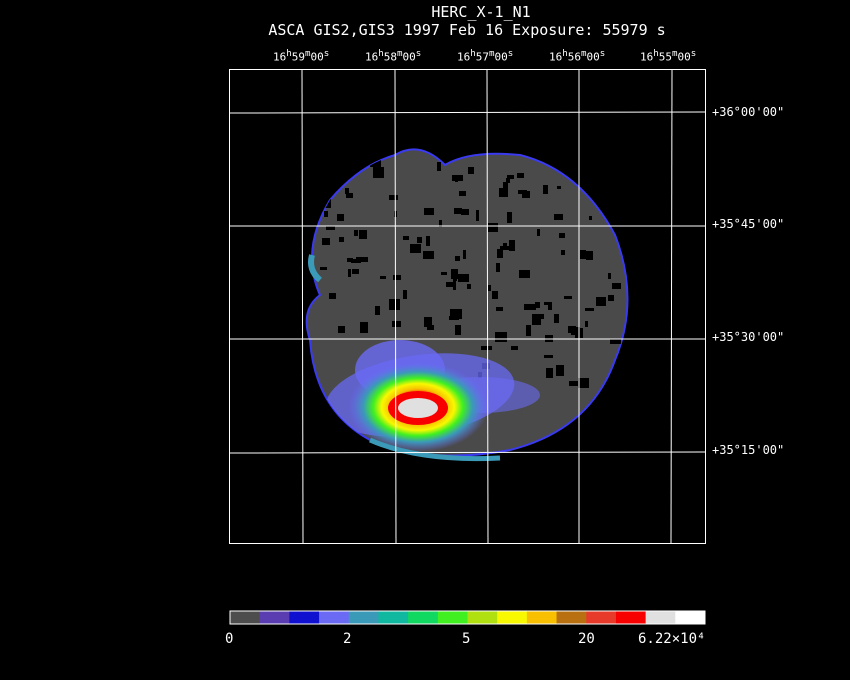 This screenshot has width=850, height=680. What do you see at coordinates (466, 639) in the screenshot?
I see `colorbar-tick-label: 5` at bounding box center [466, 639].